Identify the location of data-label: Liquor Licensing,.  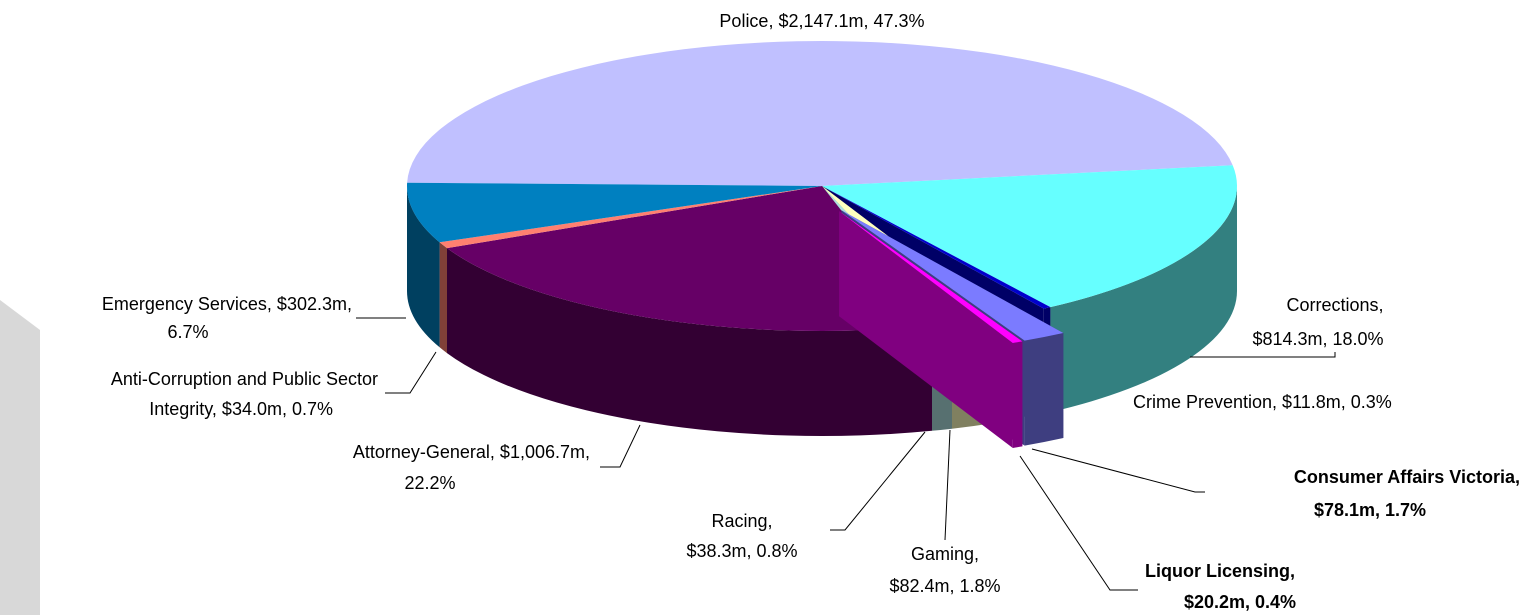
(1220, 571).